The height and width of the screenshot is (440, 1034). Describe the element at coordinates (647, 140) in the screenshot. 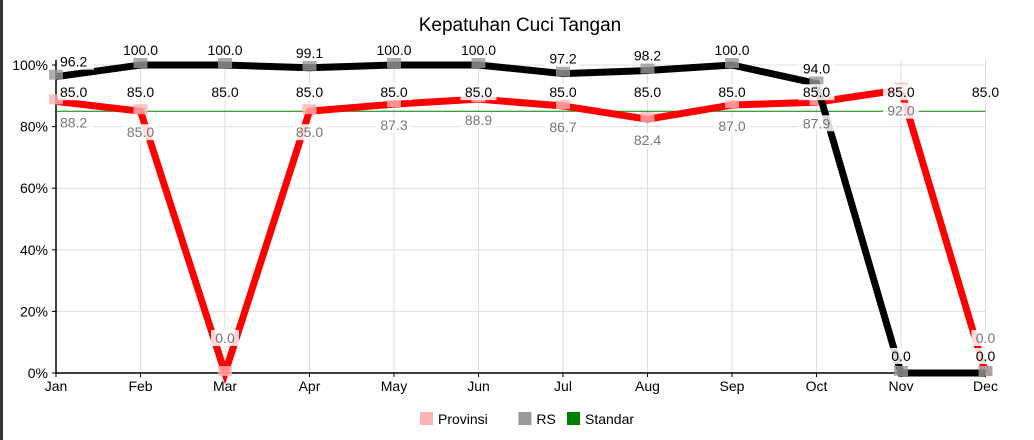

I see `data-label-provinsi: 82.4` at that location.